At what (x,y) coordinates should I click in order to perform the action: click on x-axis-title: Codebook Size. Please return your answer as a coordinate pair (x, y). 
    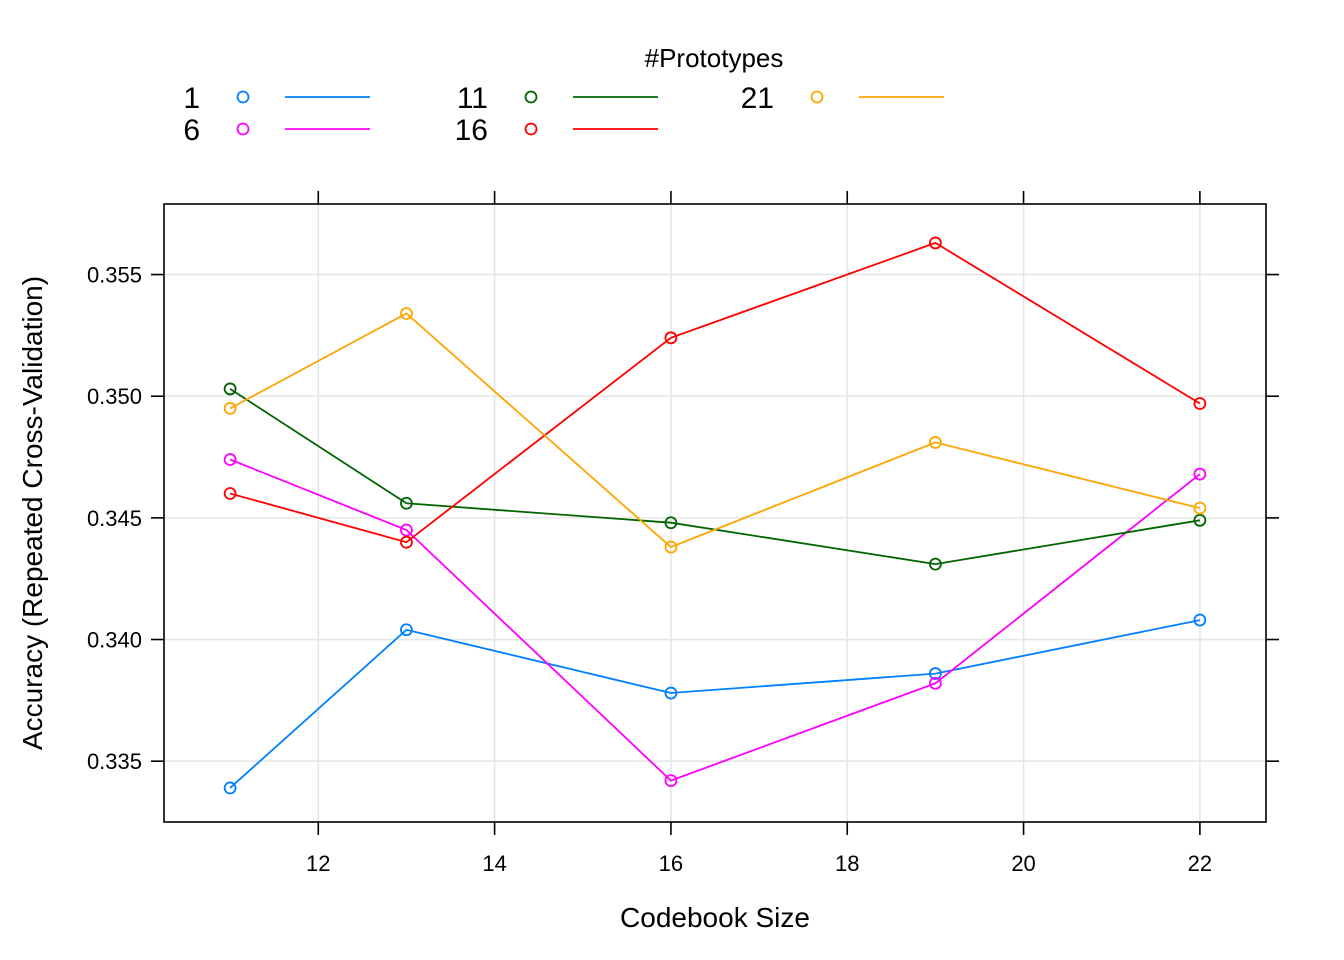
    Looking at the image, I should click on (715, 917).